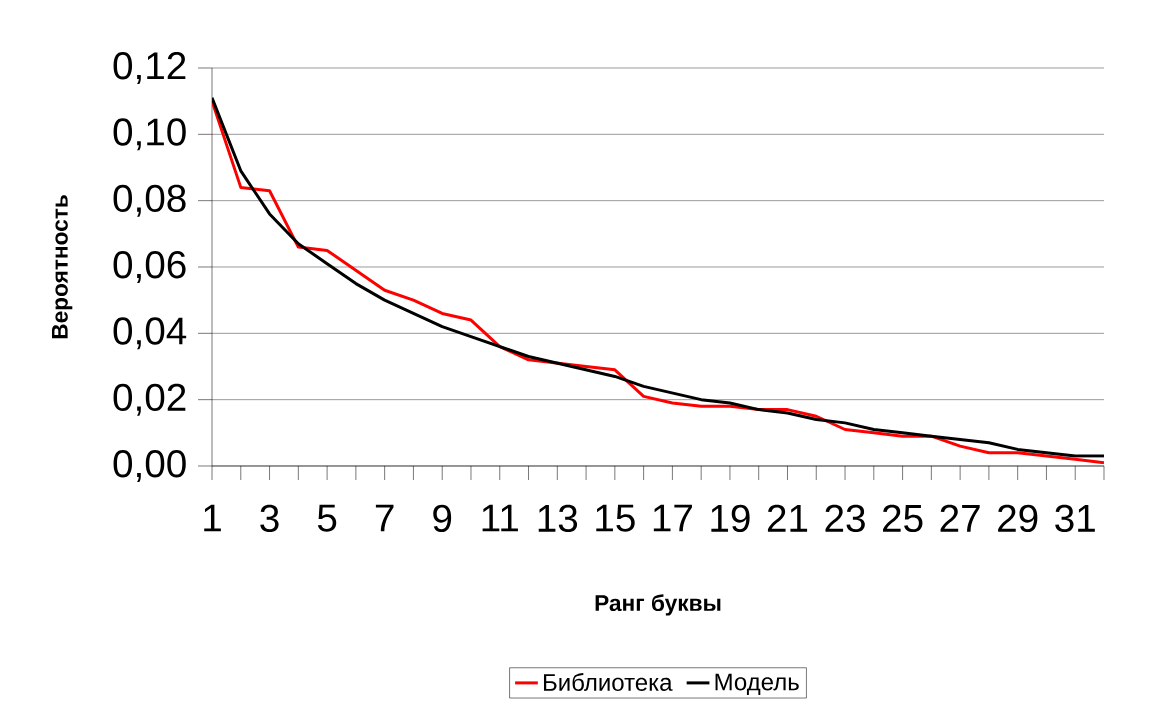 This screenshot has width=1151, height=709. Describe the element at coordinates (1018, 518) in the screenshot. I see `x-tick-label: 29` at that location.